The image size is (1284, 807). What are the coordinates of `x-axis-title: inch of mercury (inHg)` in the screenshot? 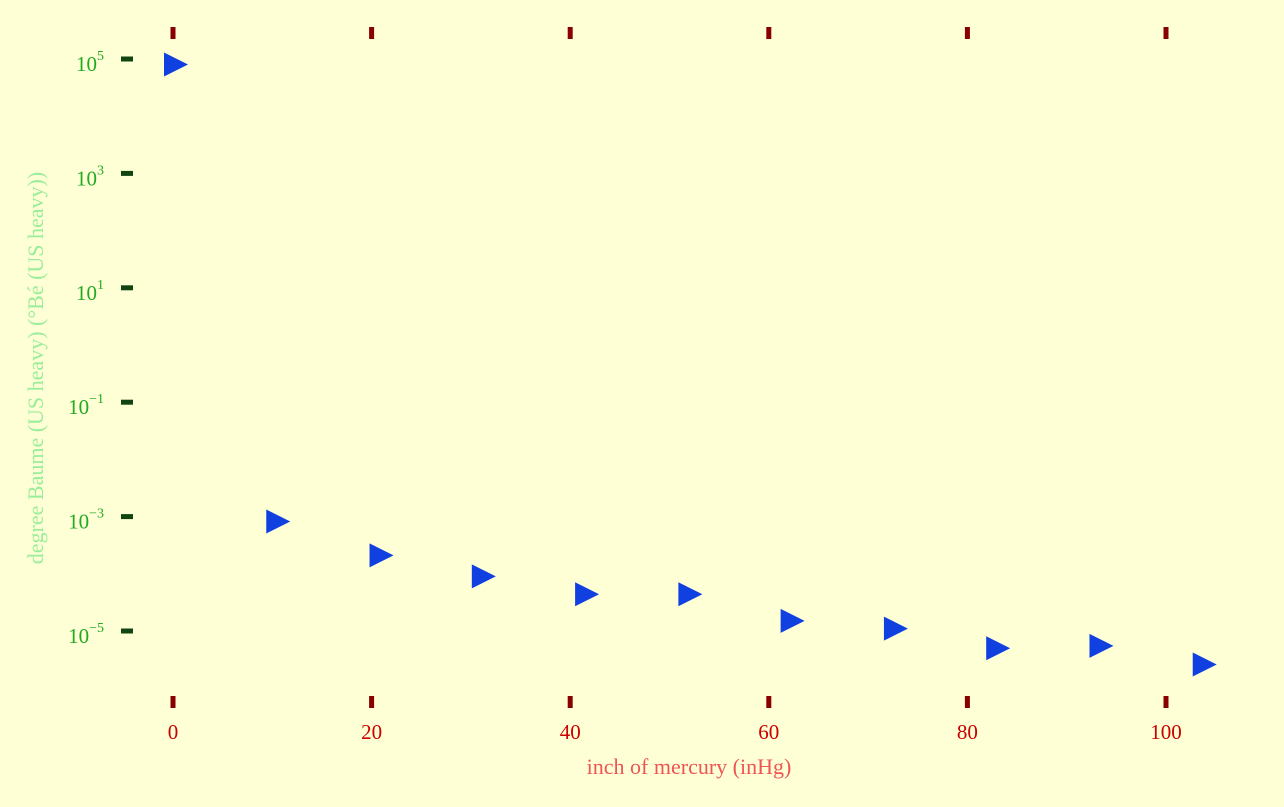 It's located at (689, 766).